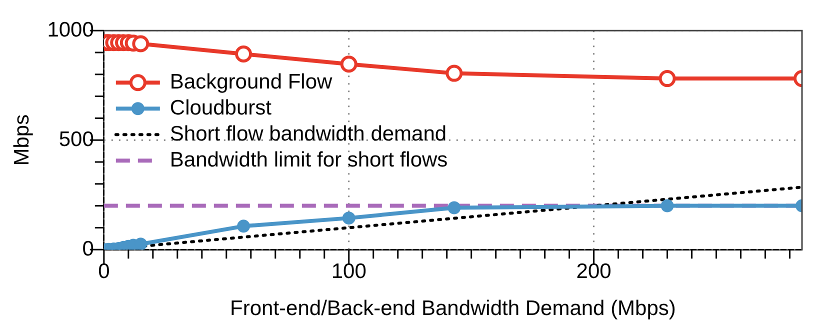 This screenshot has height=332, width=830. What do you see at coordinates (348, 271) in the screenshot?
I see `x-tick-label: 100` at bounding box center [348, 271].